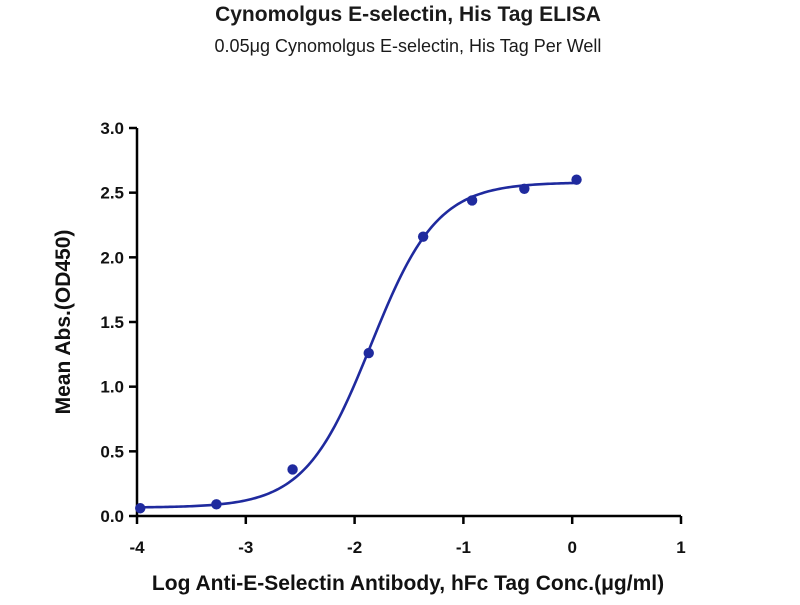  Describe the element at coordinates (463, 547) in the screenshot. I see `x-tick-label: -1` at that location.